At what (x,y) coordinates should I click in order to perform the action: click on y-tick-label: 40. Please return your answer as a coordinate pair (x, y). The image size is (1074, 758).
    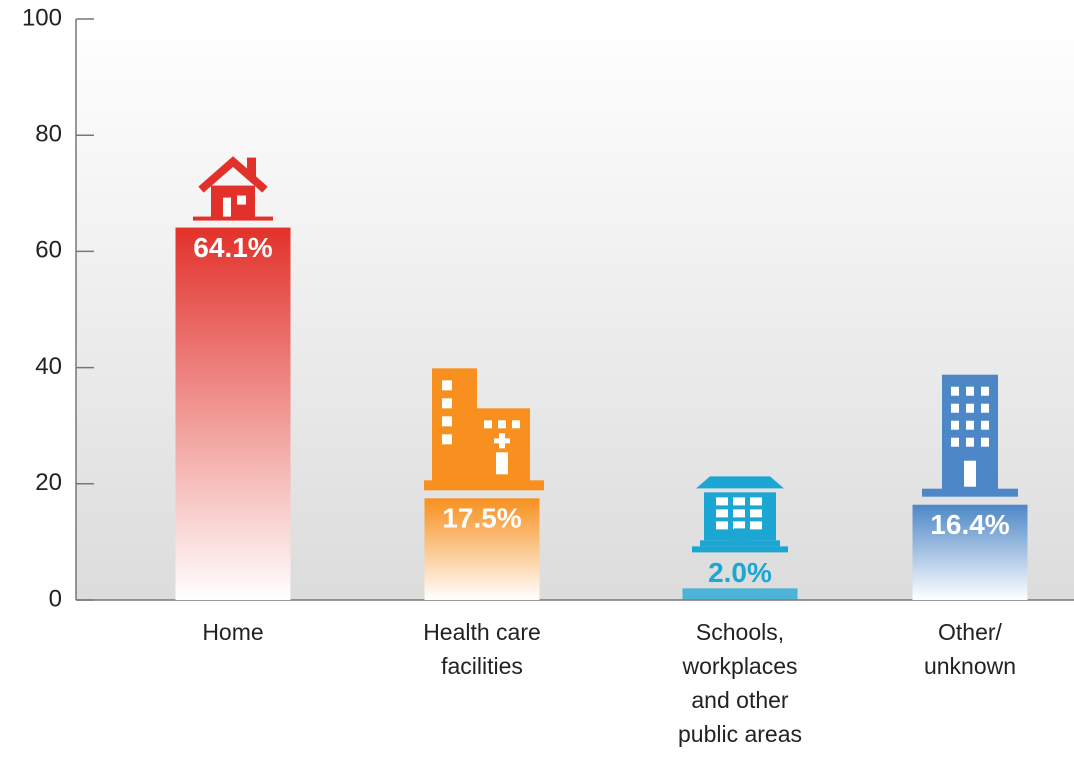
    Looking at the image, I should click on (48, 366).